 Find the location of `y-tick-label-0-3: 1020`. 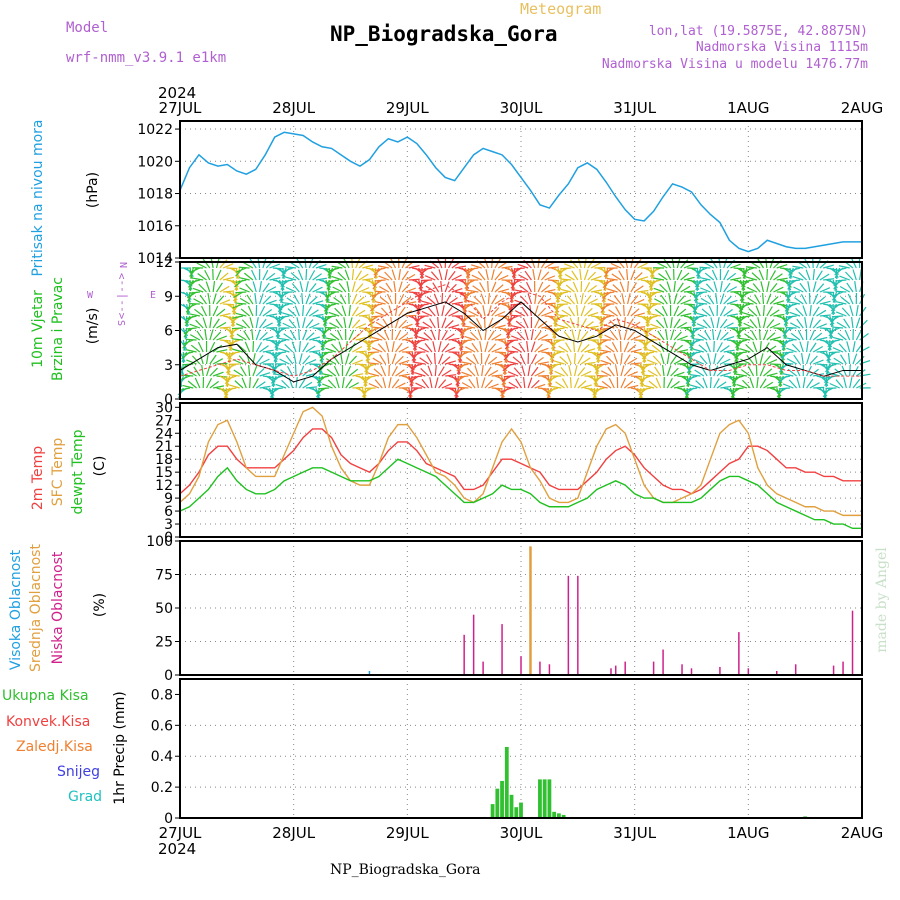

y-tick-label-0-3: 1020 is located at coordinates (155, 162).